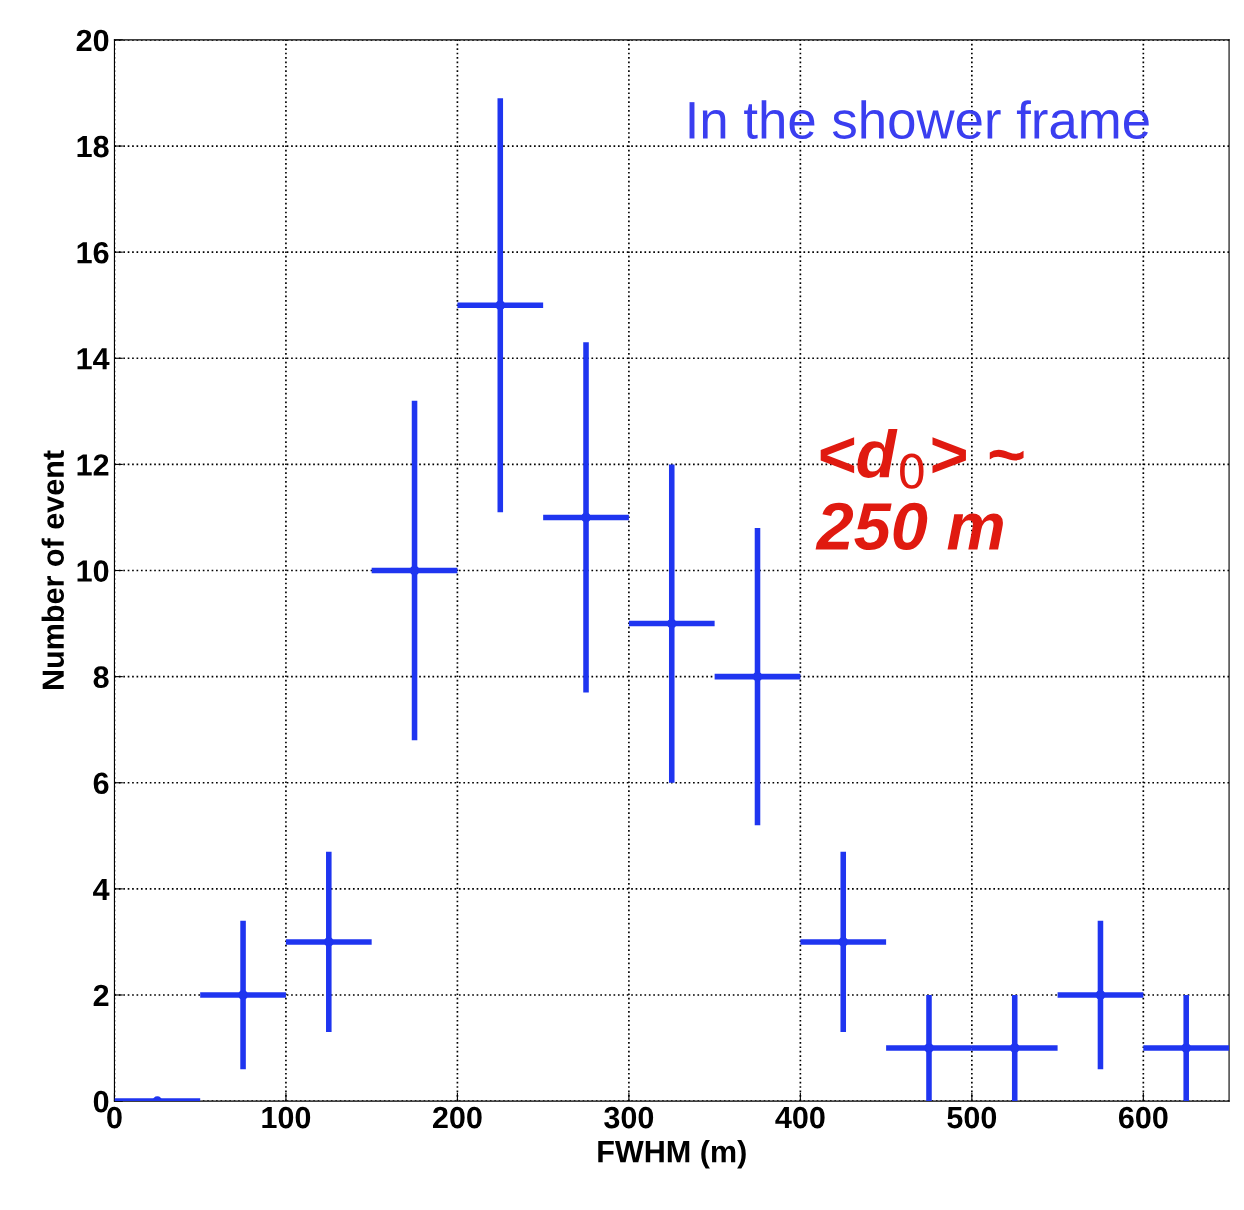 This screenshot has width=1244, height=1210. I want to click on y-tick-label: 14, so click(93, 359).